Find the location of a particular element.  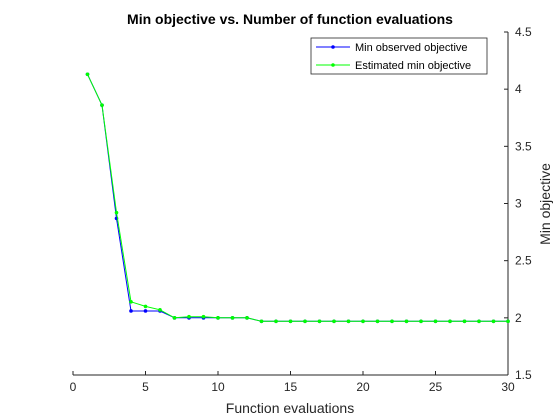

x-axis-label: Function evaluations is located at coordinates (290, 408).